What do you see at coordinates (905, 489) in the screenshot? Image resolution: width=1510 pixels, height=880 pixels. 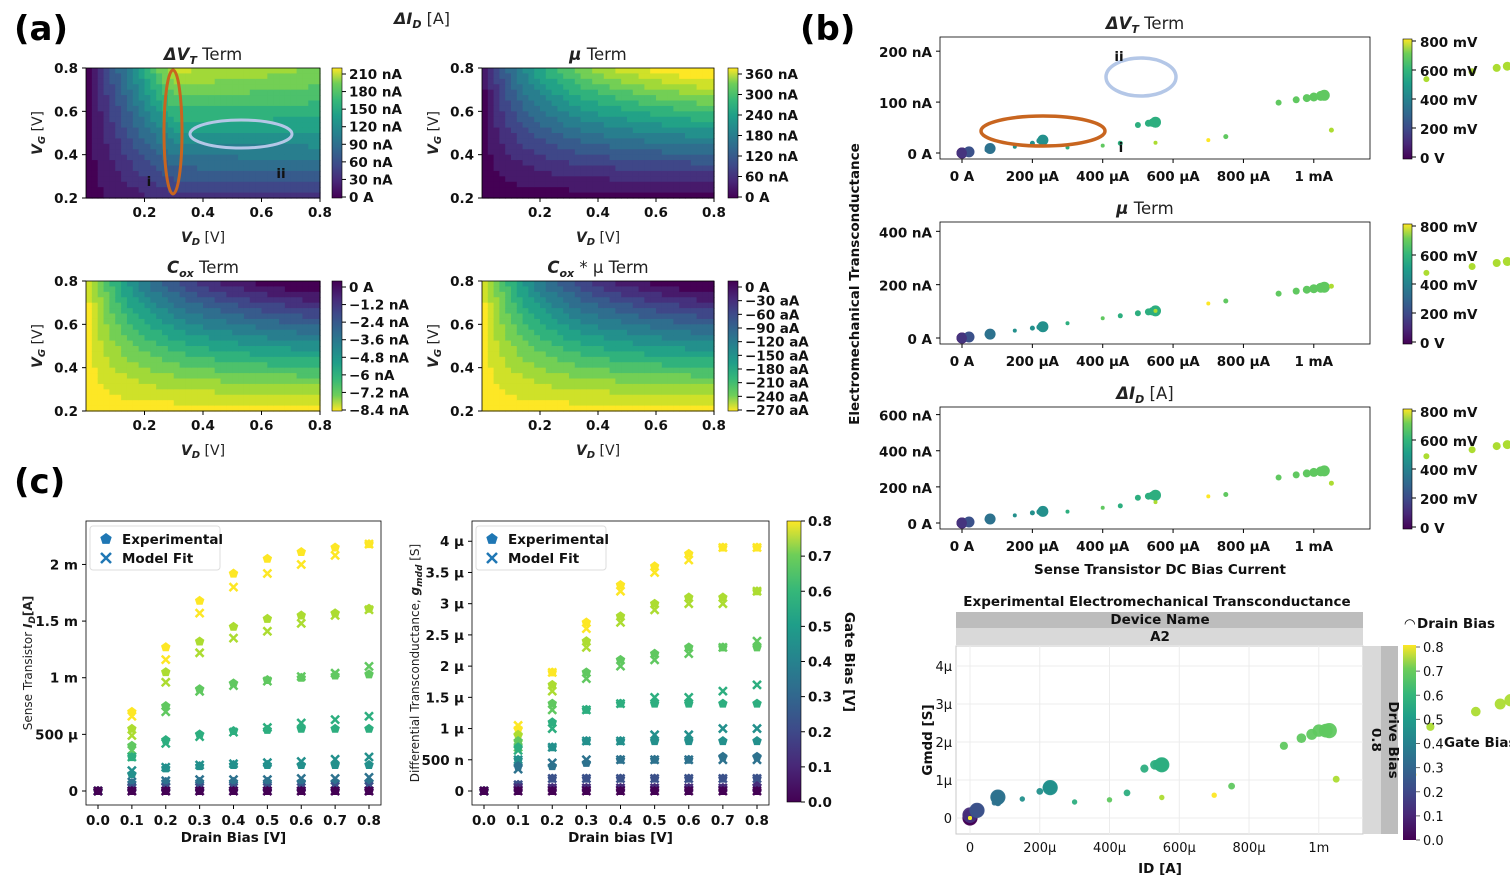 I see `y-tick-label: 200 nA` at bounding box center [905, 489].